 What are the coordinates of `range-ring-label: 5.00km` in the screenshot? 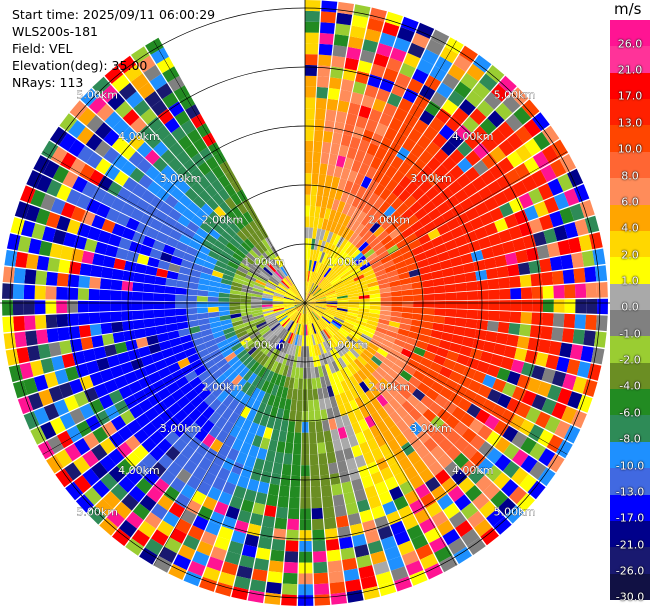 It's located at (97, 94).